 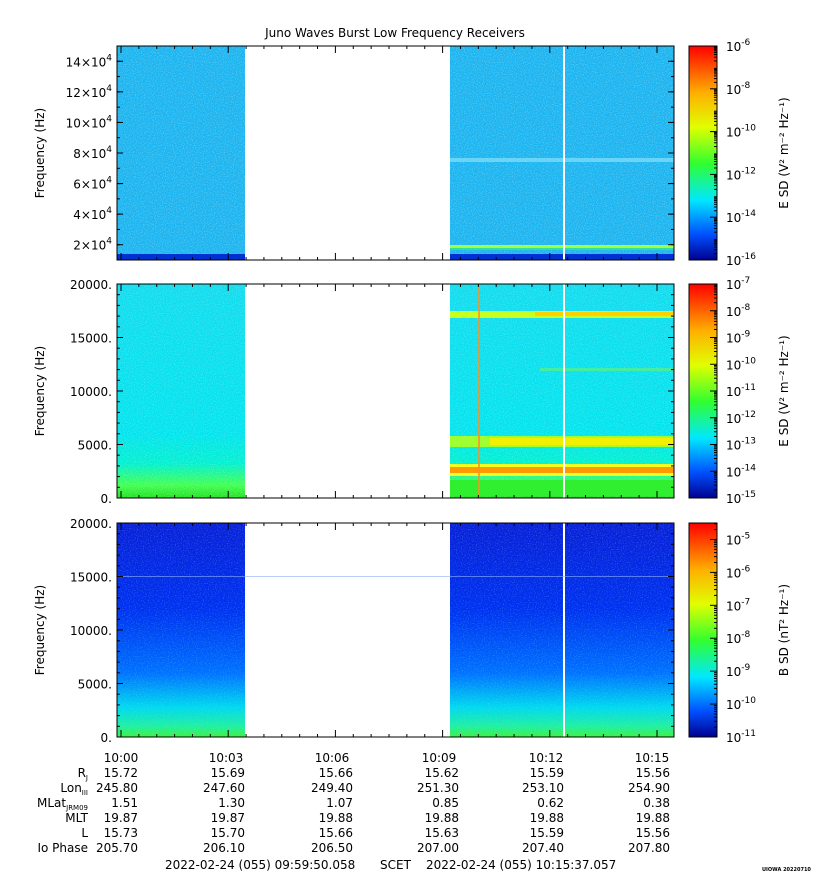 What do you see at coordinates (652, 758) in the screenshot?
I see `time-label: 10:15` at bounding box center [652, 758].